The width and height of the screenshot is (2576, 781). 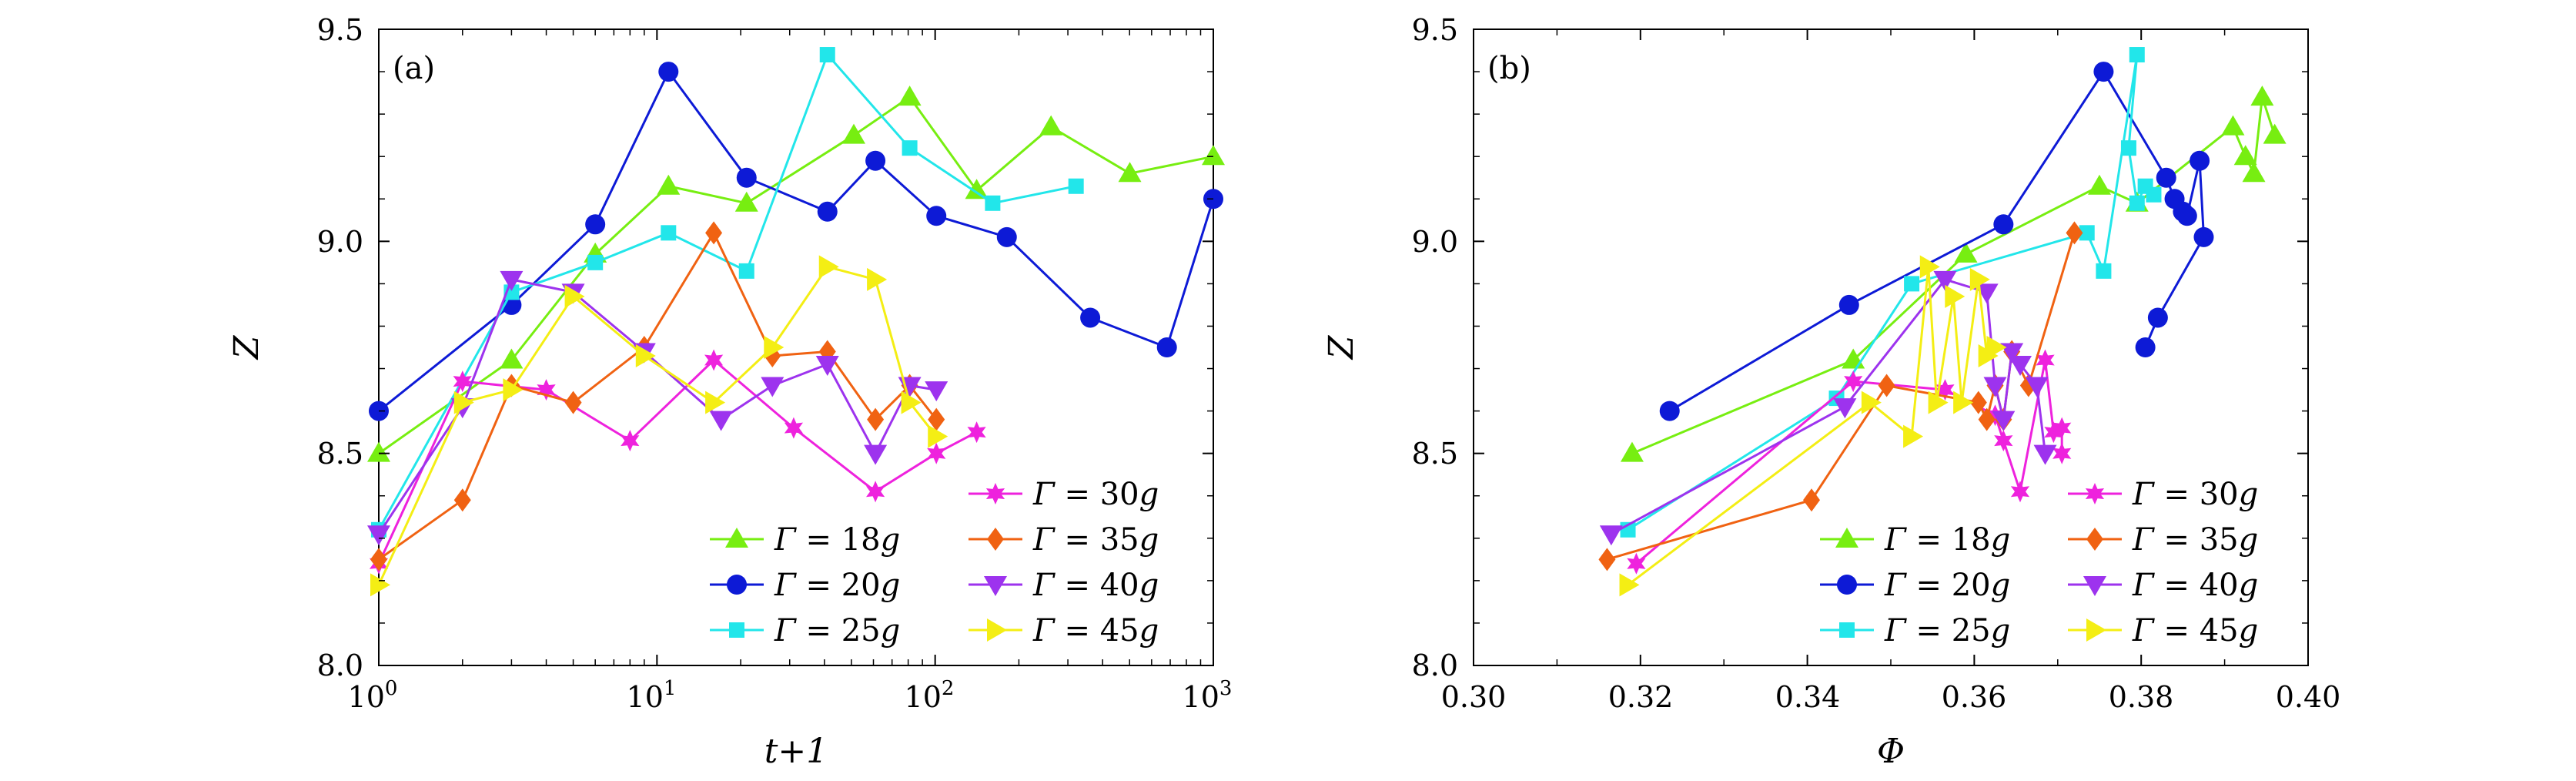 What do you see at coordinates (1435, 242) in the screenshot?
I see `panel-b-ytick-label-2: 9.0` at bounding box center [1435, 242].